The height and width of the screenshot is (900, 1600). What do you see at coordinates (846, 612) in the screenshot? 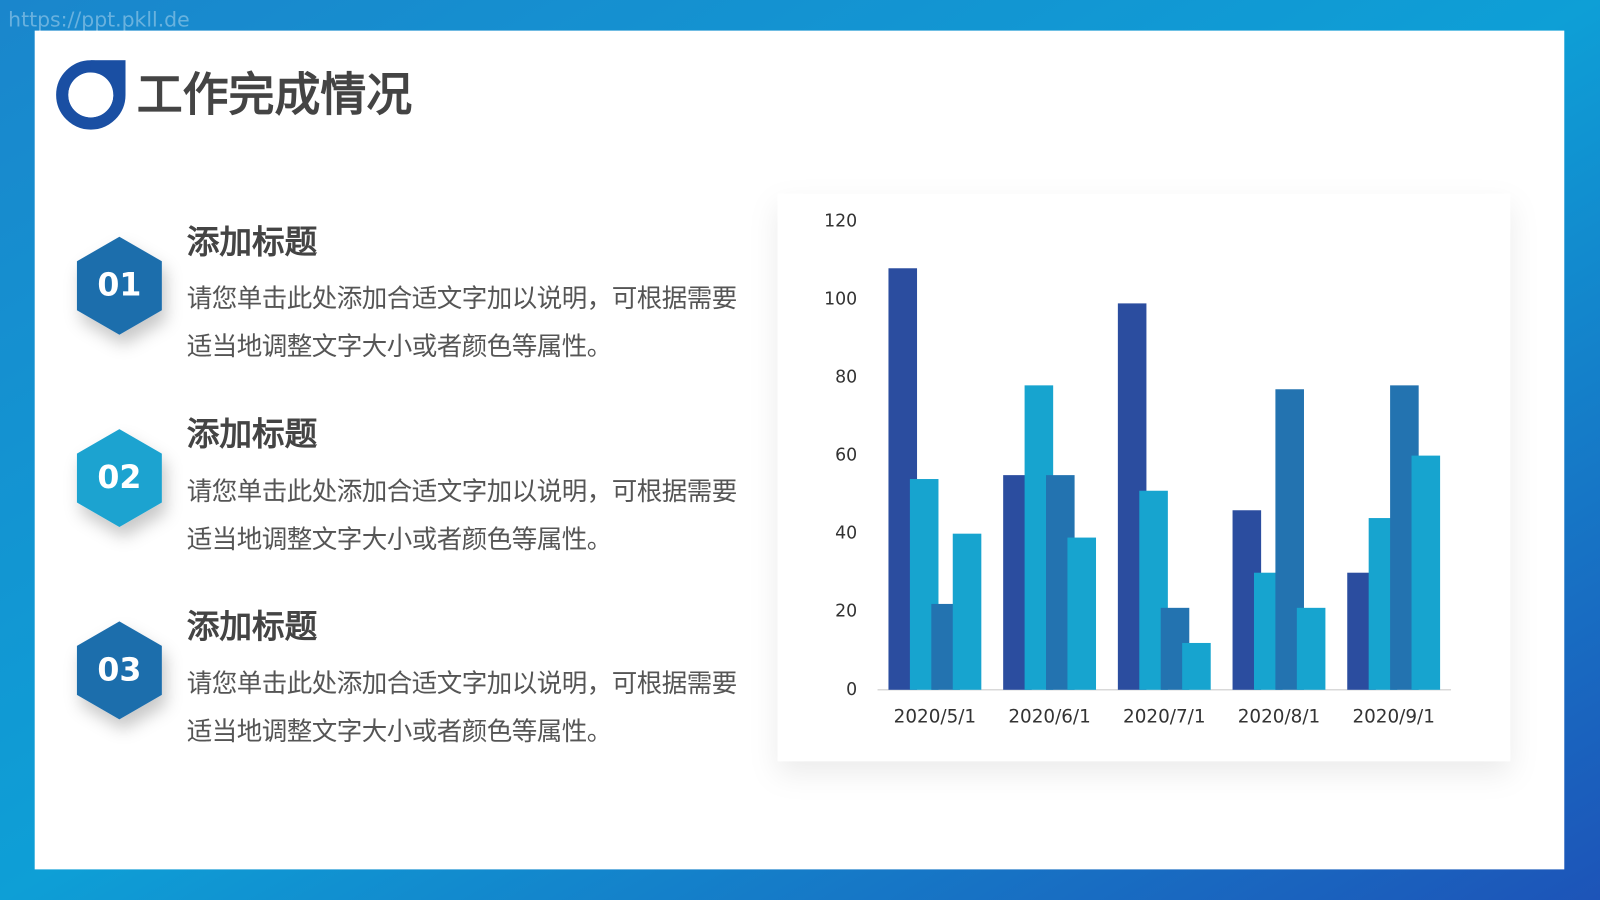
I see `y-tick-label: 20` at bounding box center [846, 612].